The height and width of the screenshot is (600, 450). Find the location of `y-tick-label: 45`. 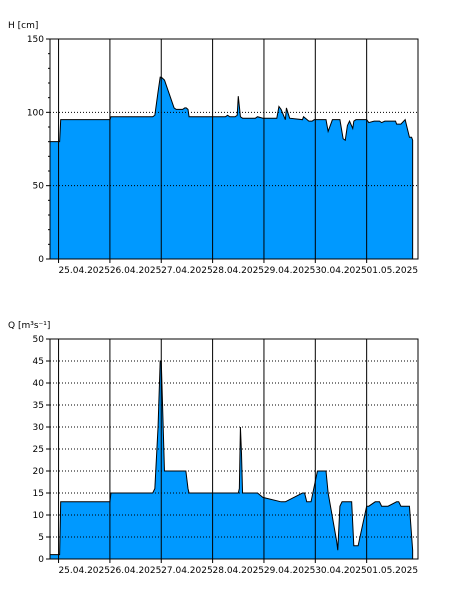

y-tick-label: 45 is located at coordinates (38, 362).